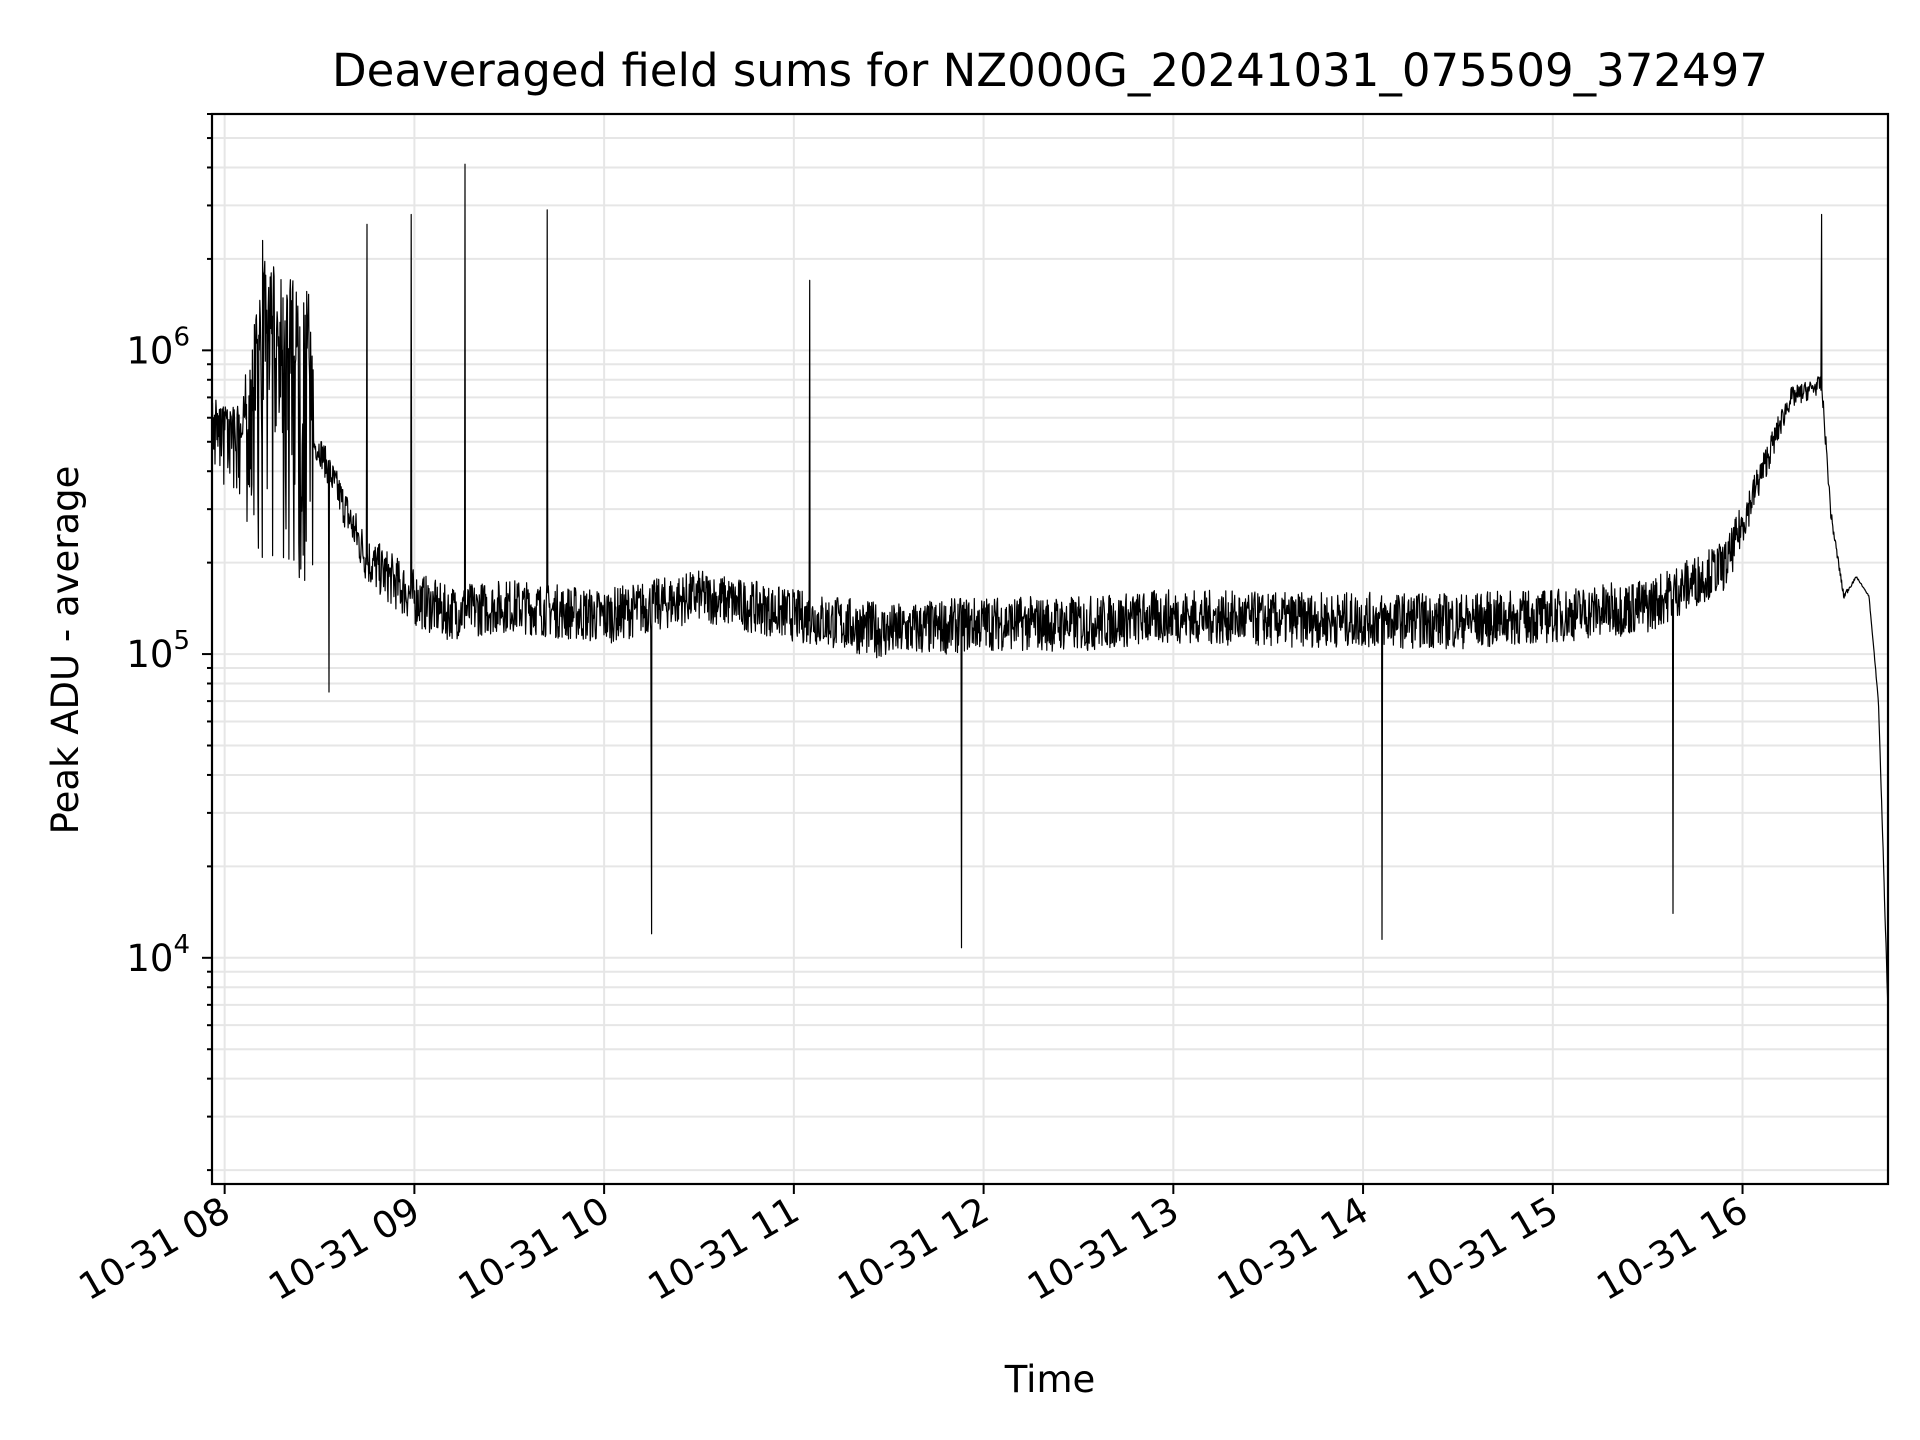 The height and width of the screenshot is (1440, 1920). I want to click on y-tick-exponent: 5, so click(181, 641).